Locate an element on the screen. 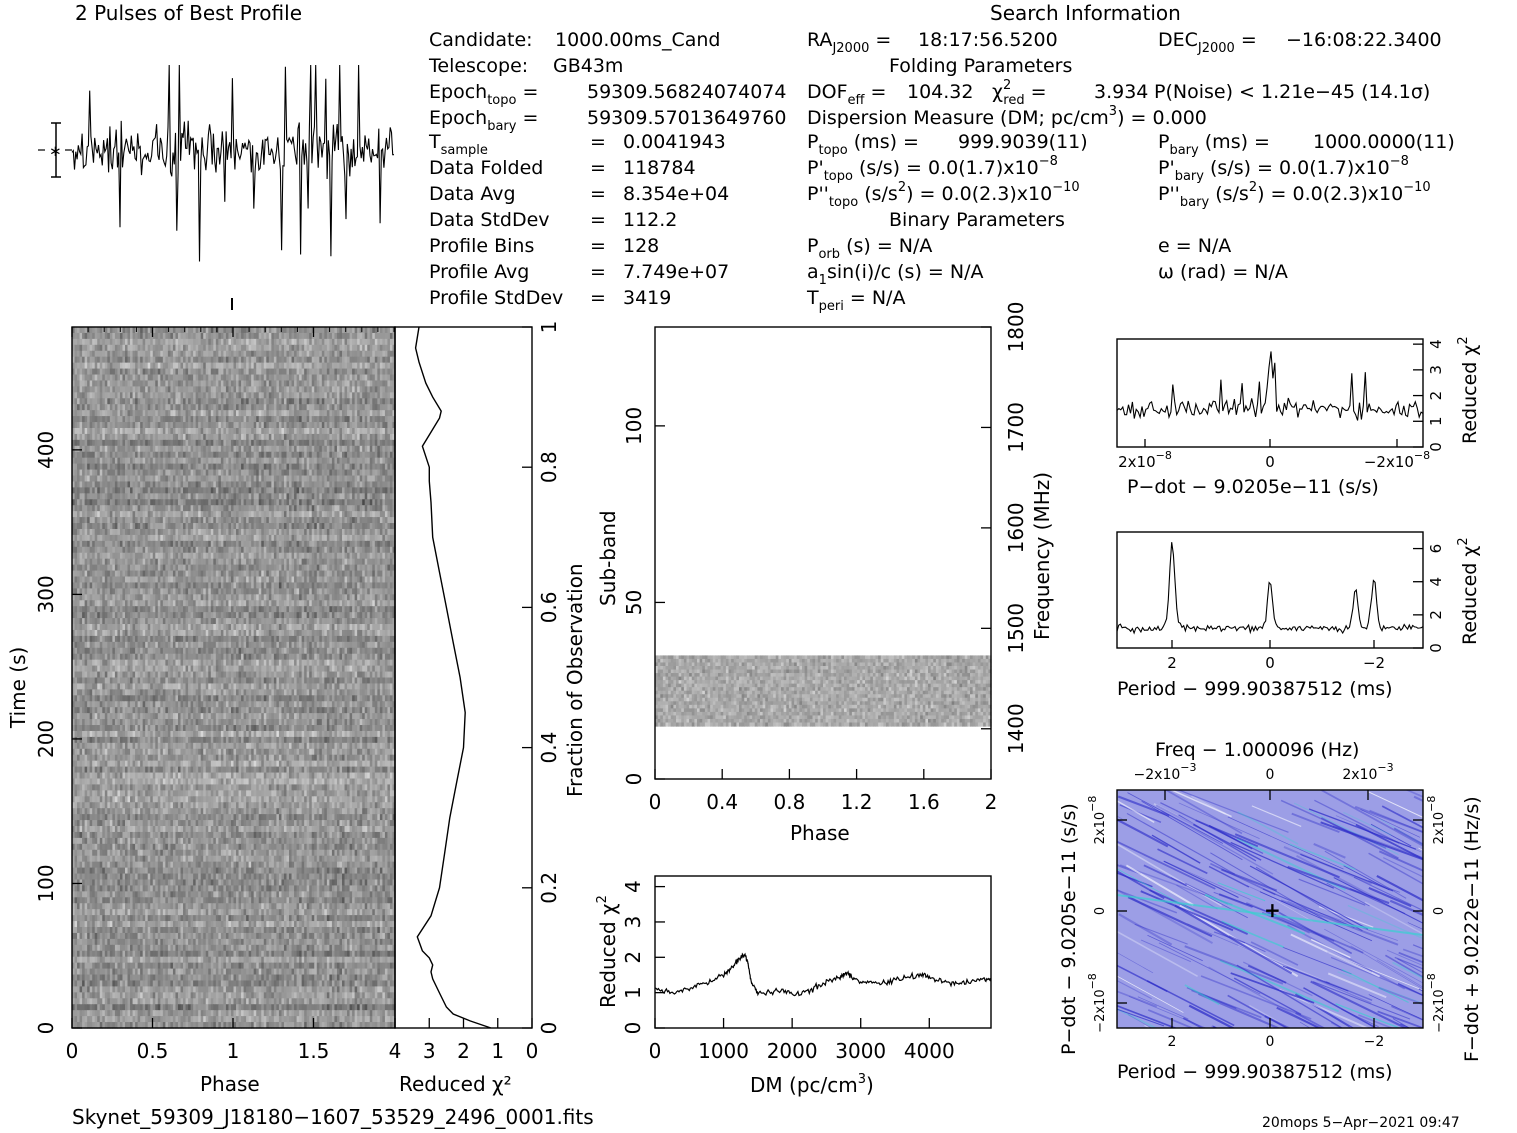  dec-label: DECJ2000 = is located at coordinates (1207, 42).